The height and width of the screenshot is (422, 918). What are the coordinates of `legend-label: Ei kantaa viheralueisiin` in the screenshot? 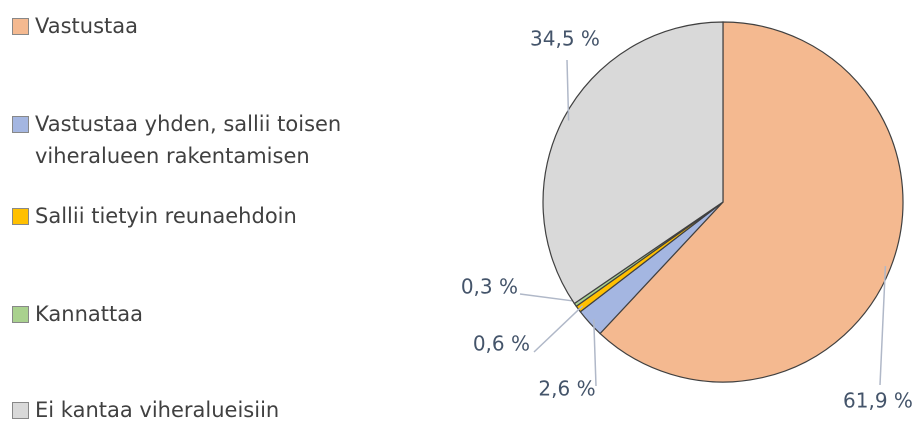 It's located at (157, 410).